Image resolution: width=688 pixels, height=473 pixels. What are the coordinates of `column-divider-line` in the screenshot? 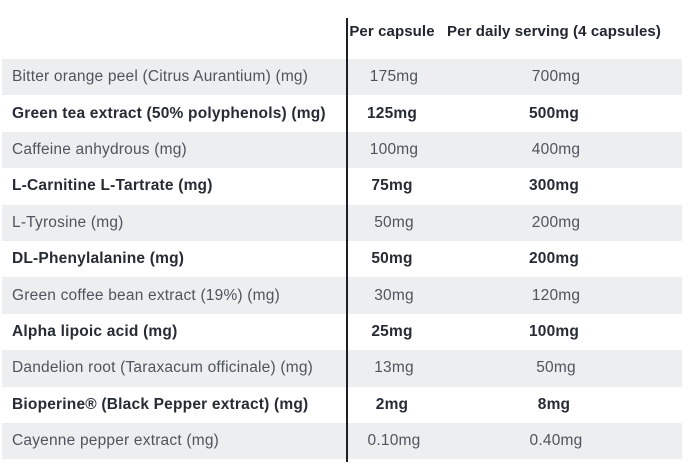 It's located at (347, 240).